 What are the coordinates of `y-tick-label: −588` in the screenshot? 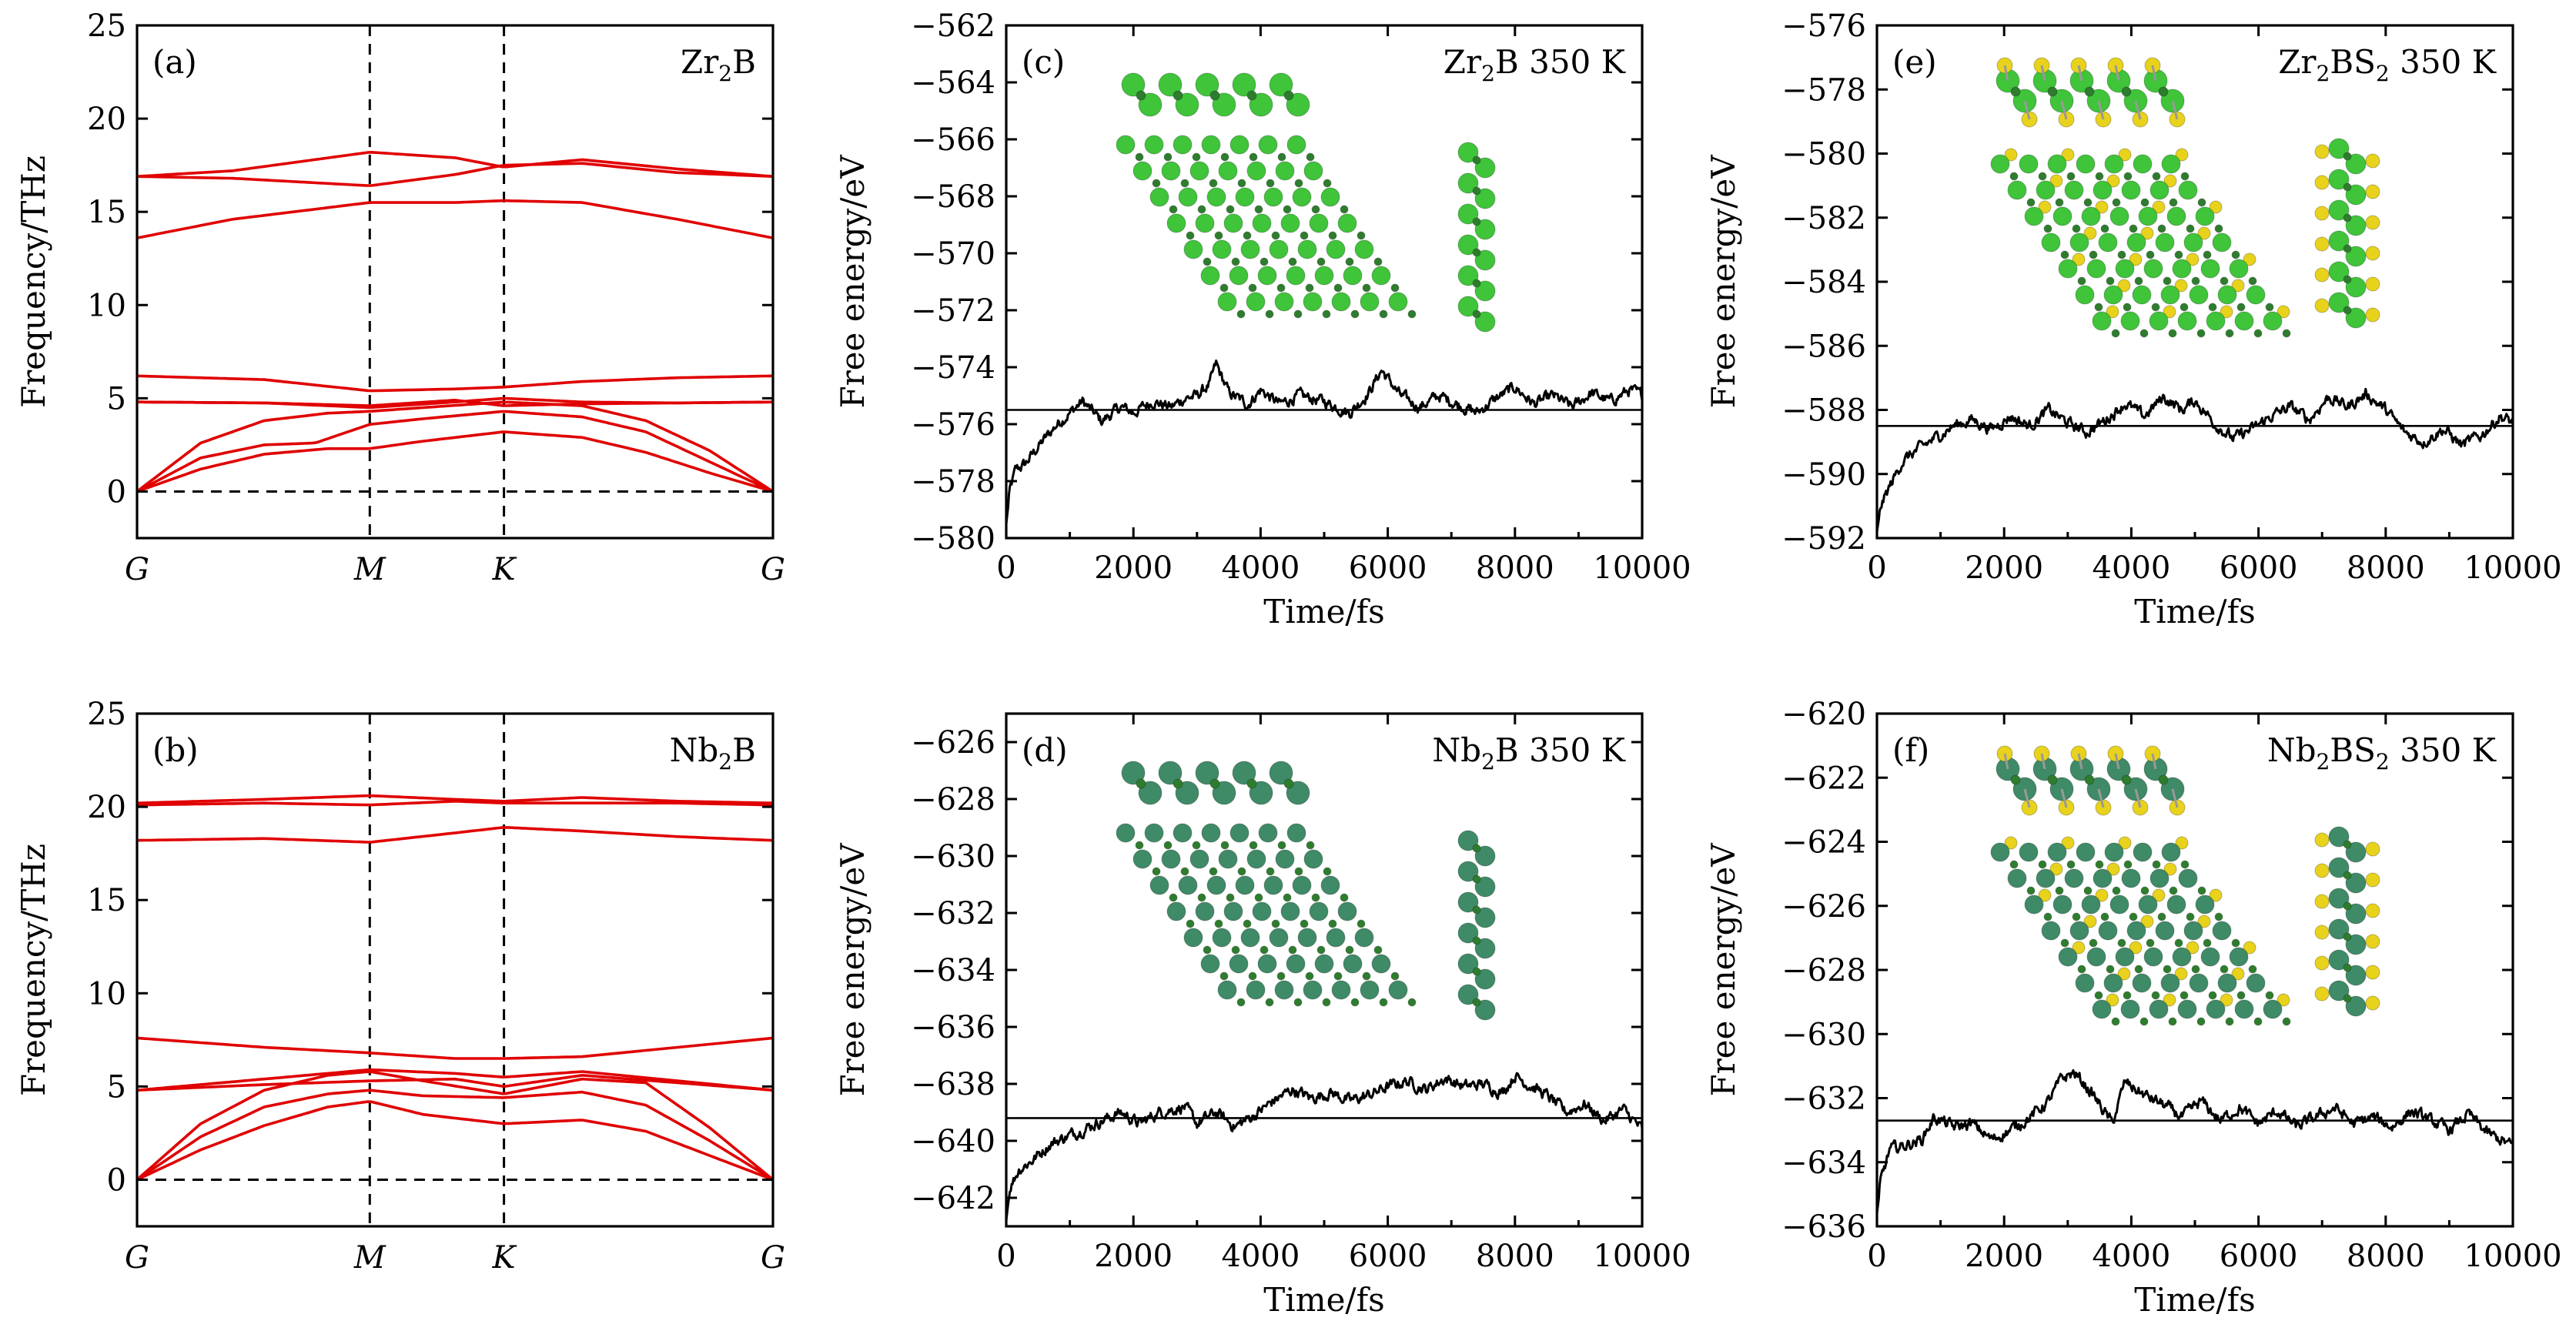 It's located at (1824, 411).